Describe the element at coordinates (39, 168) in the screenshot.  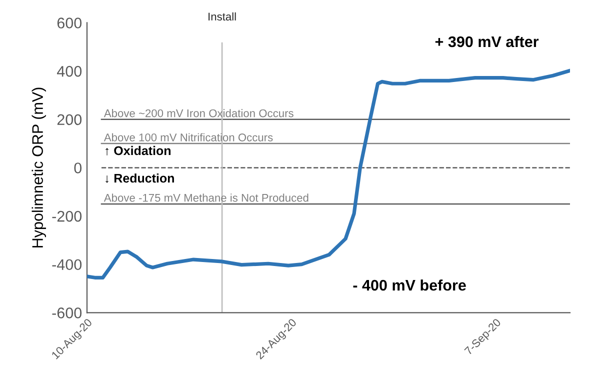
I see `y-axis-title: Hypolimnetic ORP (mV)` at that location.